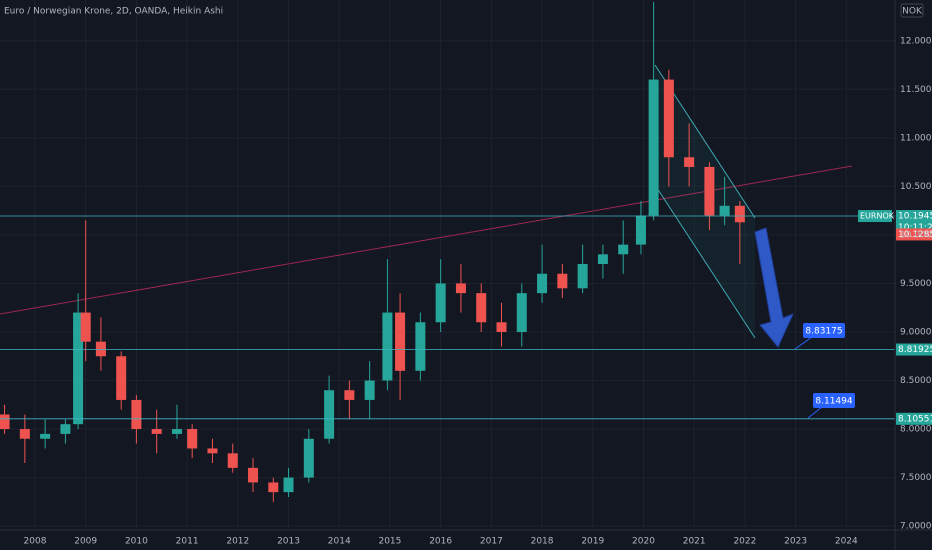 This screenshot has height=550, width=932. I want to click on x-tick-label: 2015, so click(389, 542).